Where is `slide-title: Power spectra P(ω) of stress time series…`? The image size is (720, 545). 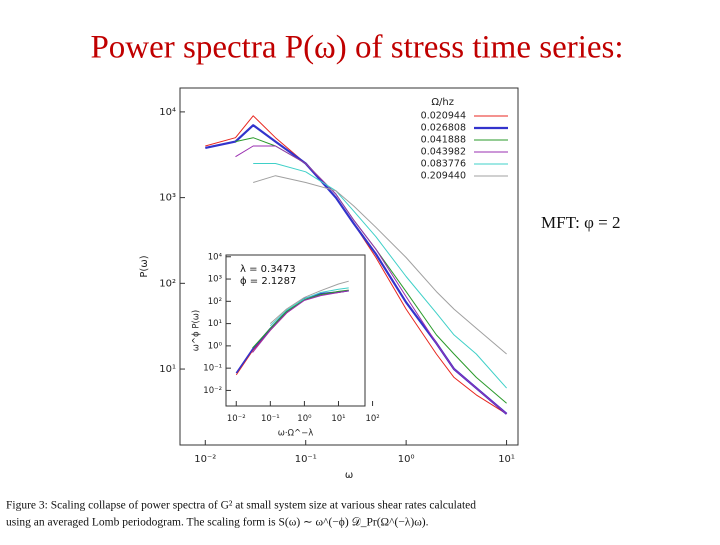 slide-title: Power spectra P(ω) of stress time series… is located at coordinates (356, 48).